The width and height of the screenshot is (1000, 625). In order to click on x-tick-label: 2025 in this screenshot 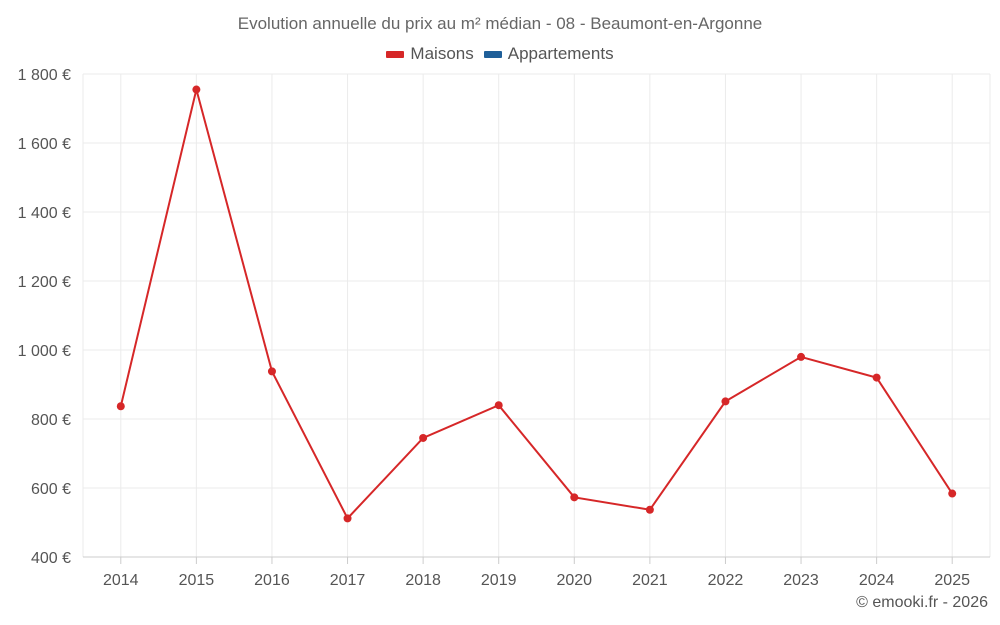, I will do `click(952, 580)`.